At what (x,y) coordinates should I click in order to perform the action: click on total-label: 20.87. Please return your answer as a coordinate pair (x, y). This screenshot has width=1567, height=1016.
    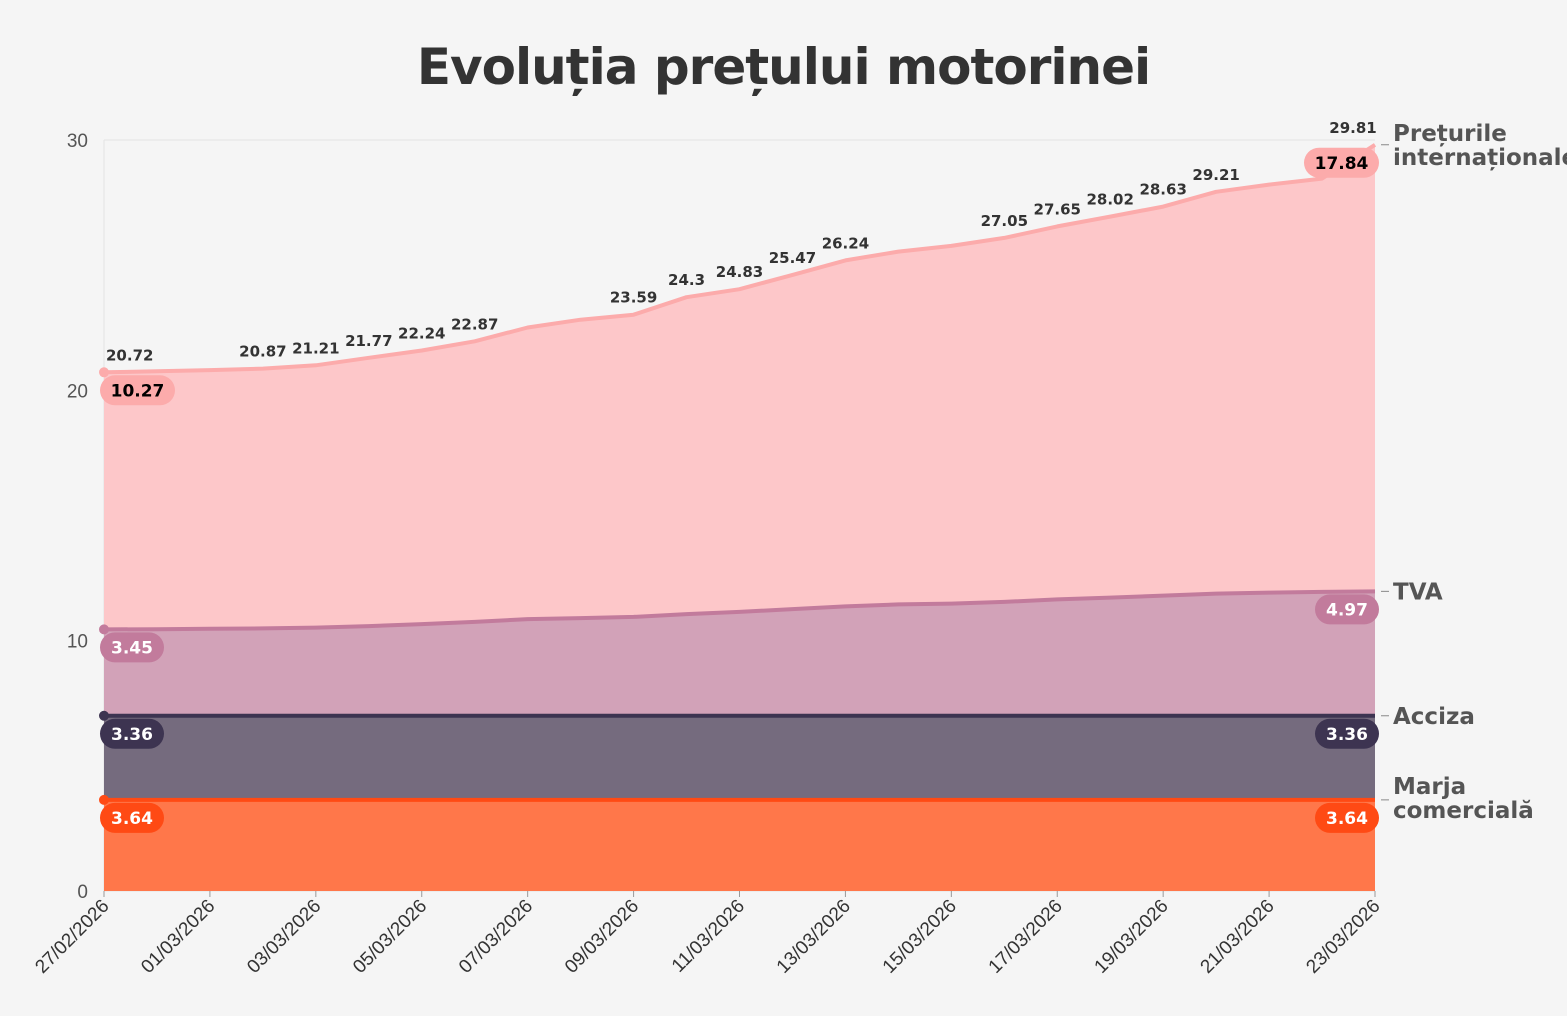
    Looking at the image, I should click on (262, 352).